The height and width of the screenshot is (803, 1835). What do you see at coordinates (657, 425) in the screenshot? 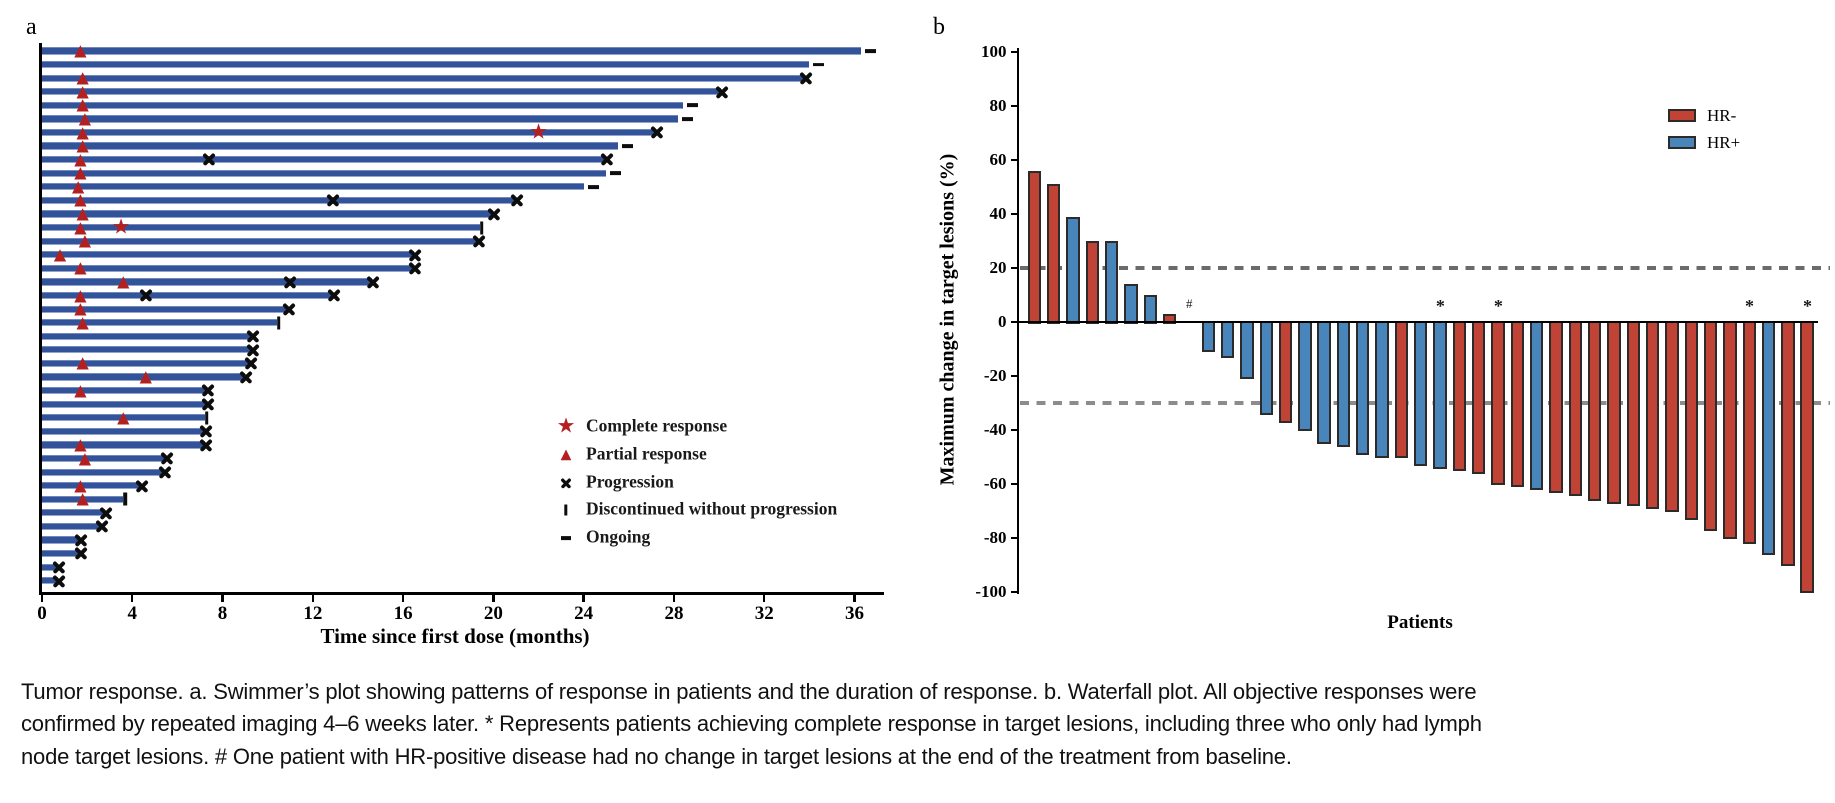
I see `legend-label: Complete response` at bounding box center [657, 425].